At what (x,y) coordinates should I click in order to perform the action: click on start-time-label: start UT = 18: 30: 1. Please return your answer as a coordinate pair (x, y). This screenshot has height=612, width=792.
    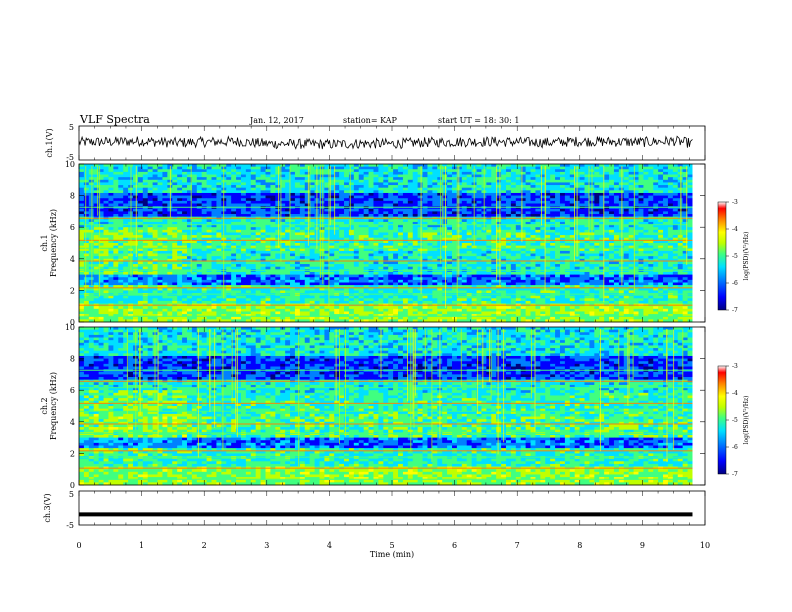
    Looking at the image, I should click on (478, 120).